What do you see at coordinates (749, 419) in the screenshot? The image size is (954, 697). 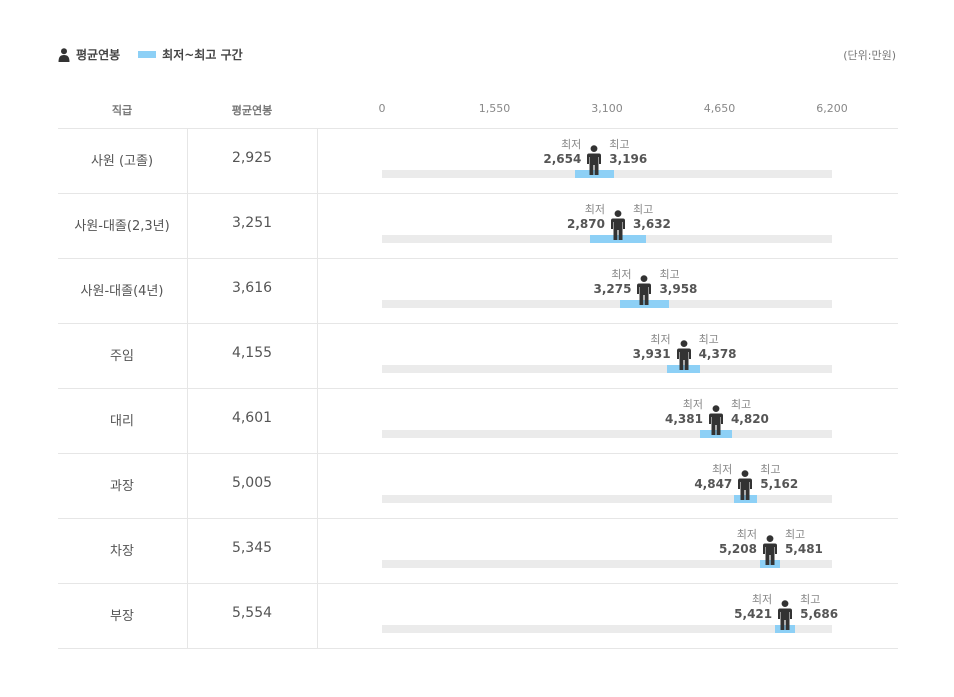 I see `max-value: 4,820` at bounding box center [749, 419].